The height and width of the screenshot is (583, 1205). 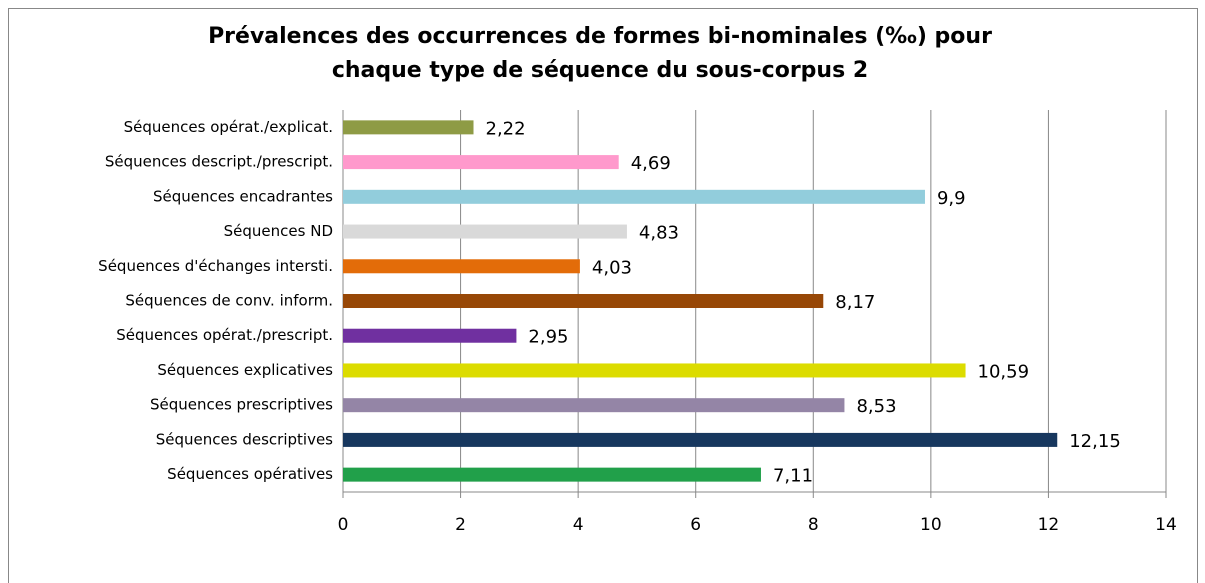 I want to click on y-tick-label: Séquences opérat./prescript., so click(x=224, y=335).